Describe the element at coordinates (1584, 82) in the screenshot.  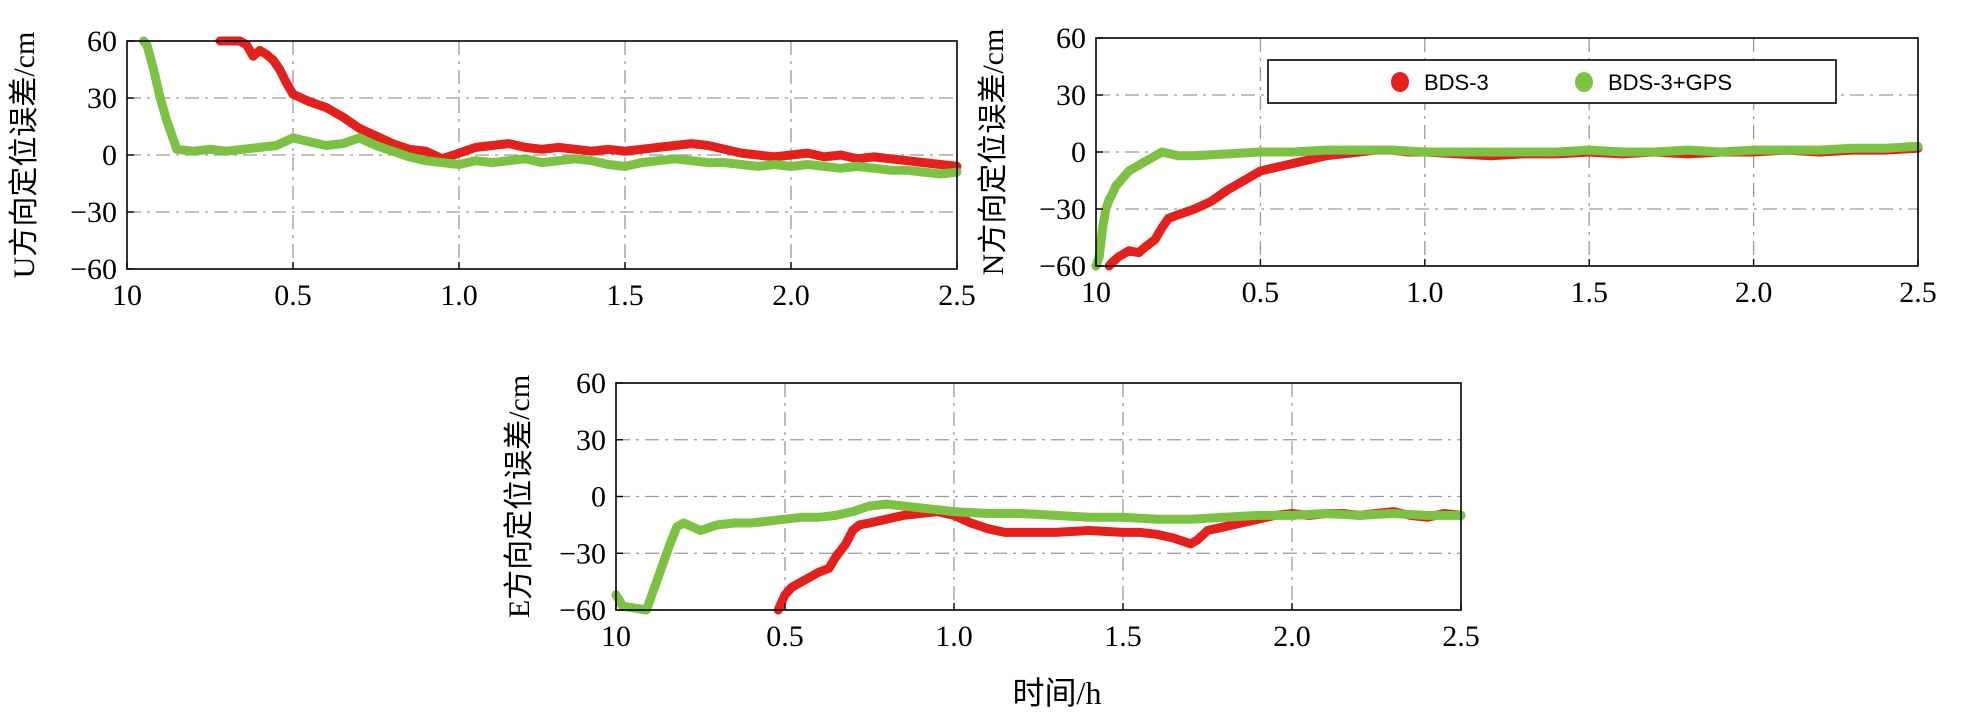
I see `legend-marker-bds-3-gps` at that location.